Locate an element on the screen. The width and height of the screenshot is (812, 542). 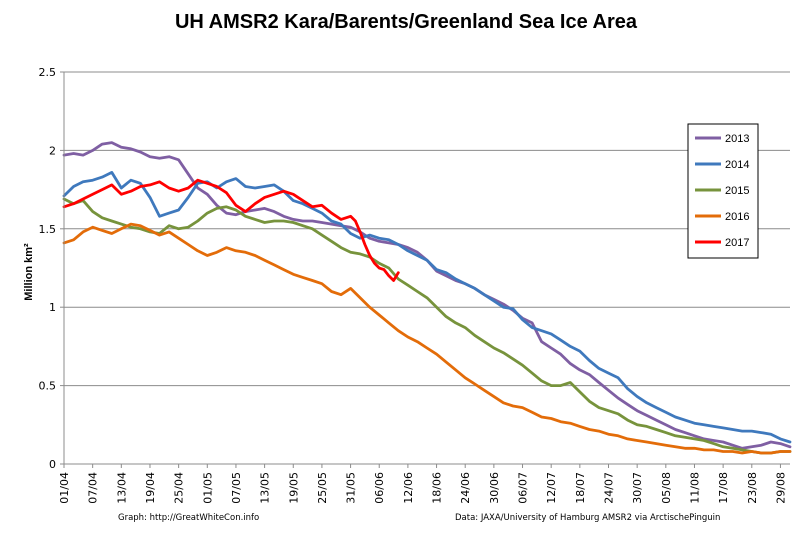
x-tick-label: 07/04 is located at coordinates (93, 488).